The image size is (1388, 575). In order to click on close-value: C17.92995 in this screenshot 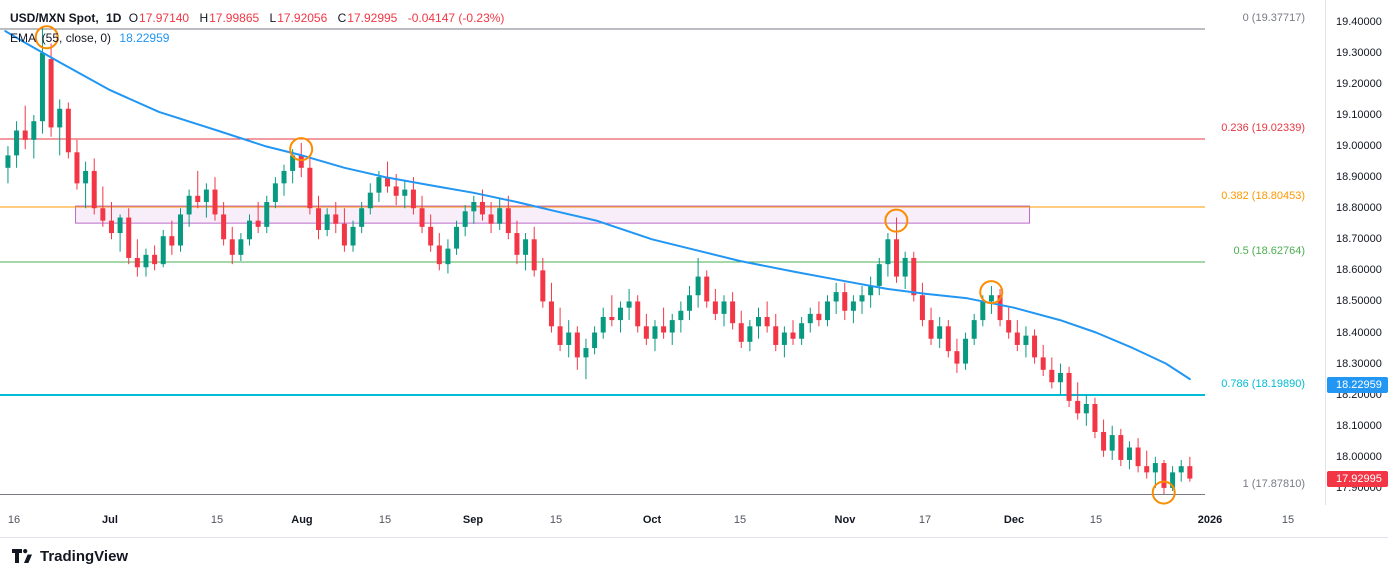, I will do `click(367, 18)`.